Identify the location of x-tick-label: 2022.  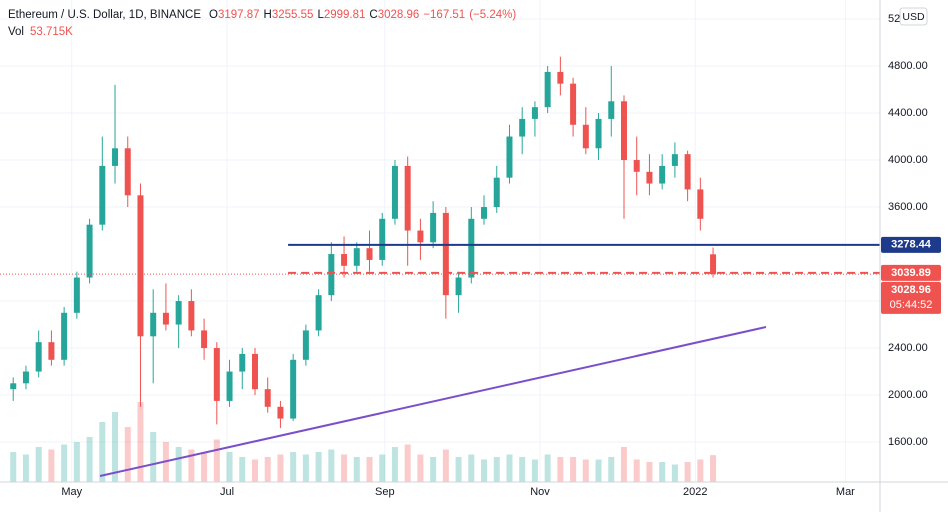
(695, 492).